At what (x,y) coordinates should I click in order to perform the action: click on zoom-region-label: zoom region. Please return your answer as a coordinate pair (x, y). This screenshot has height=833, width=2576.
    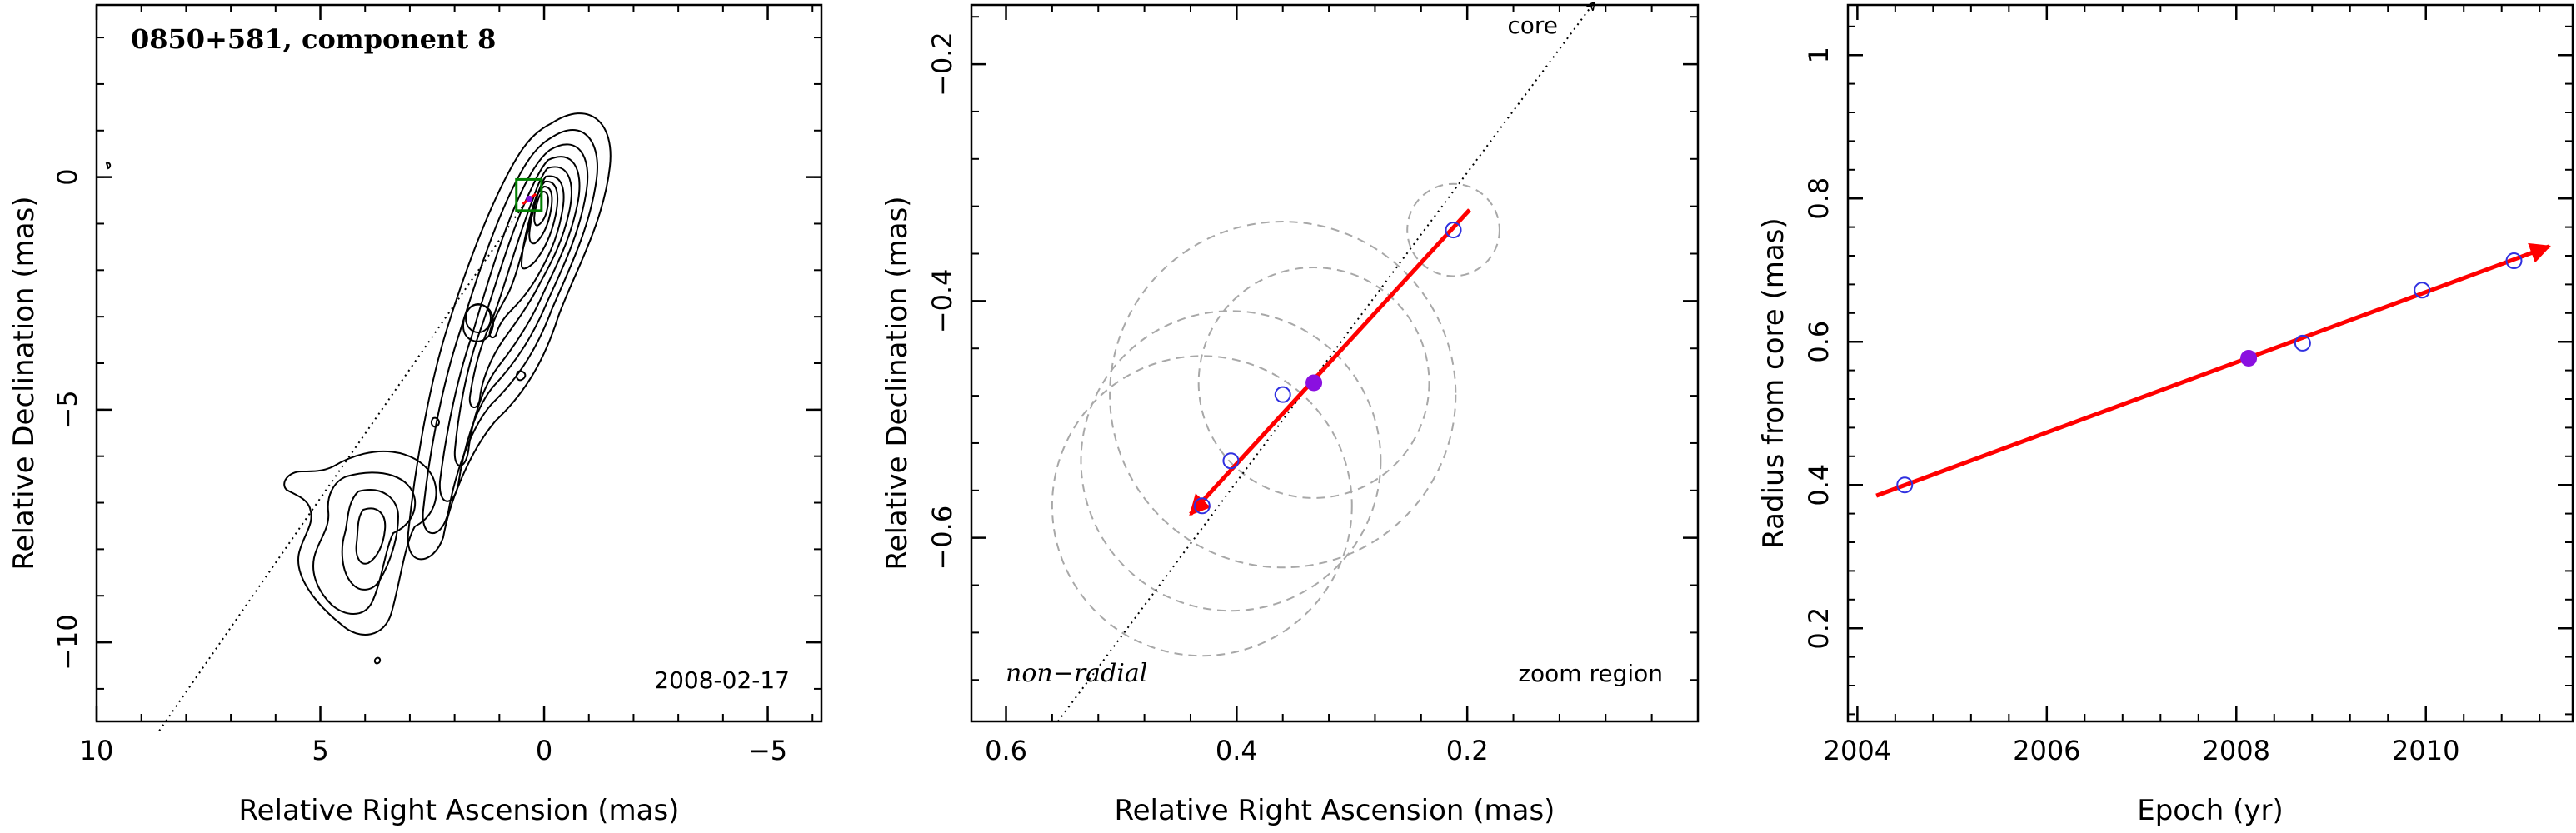
    Looking at the image, I should click on (1590, 673).